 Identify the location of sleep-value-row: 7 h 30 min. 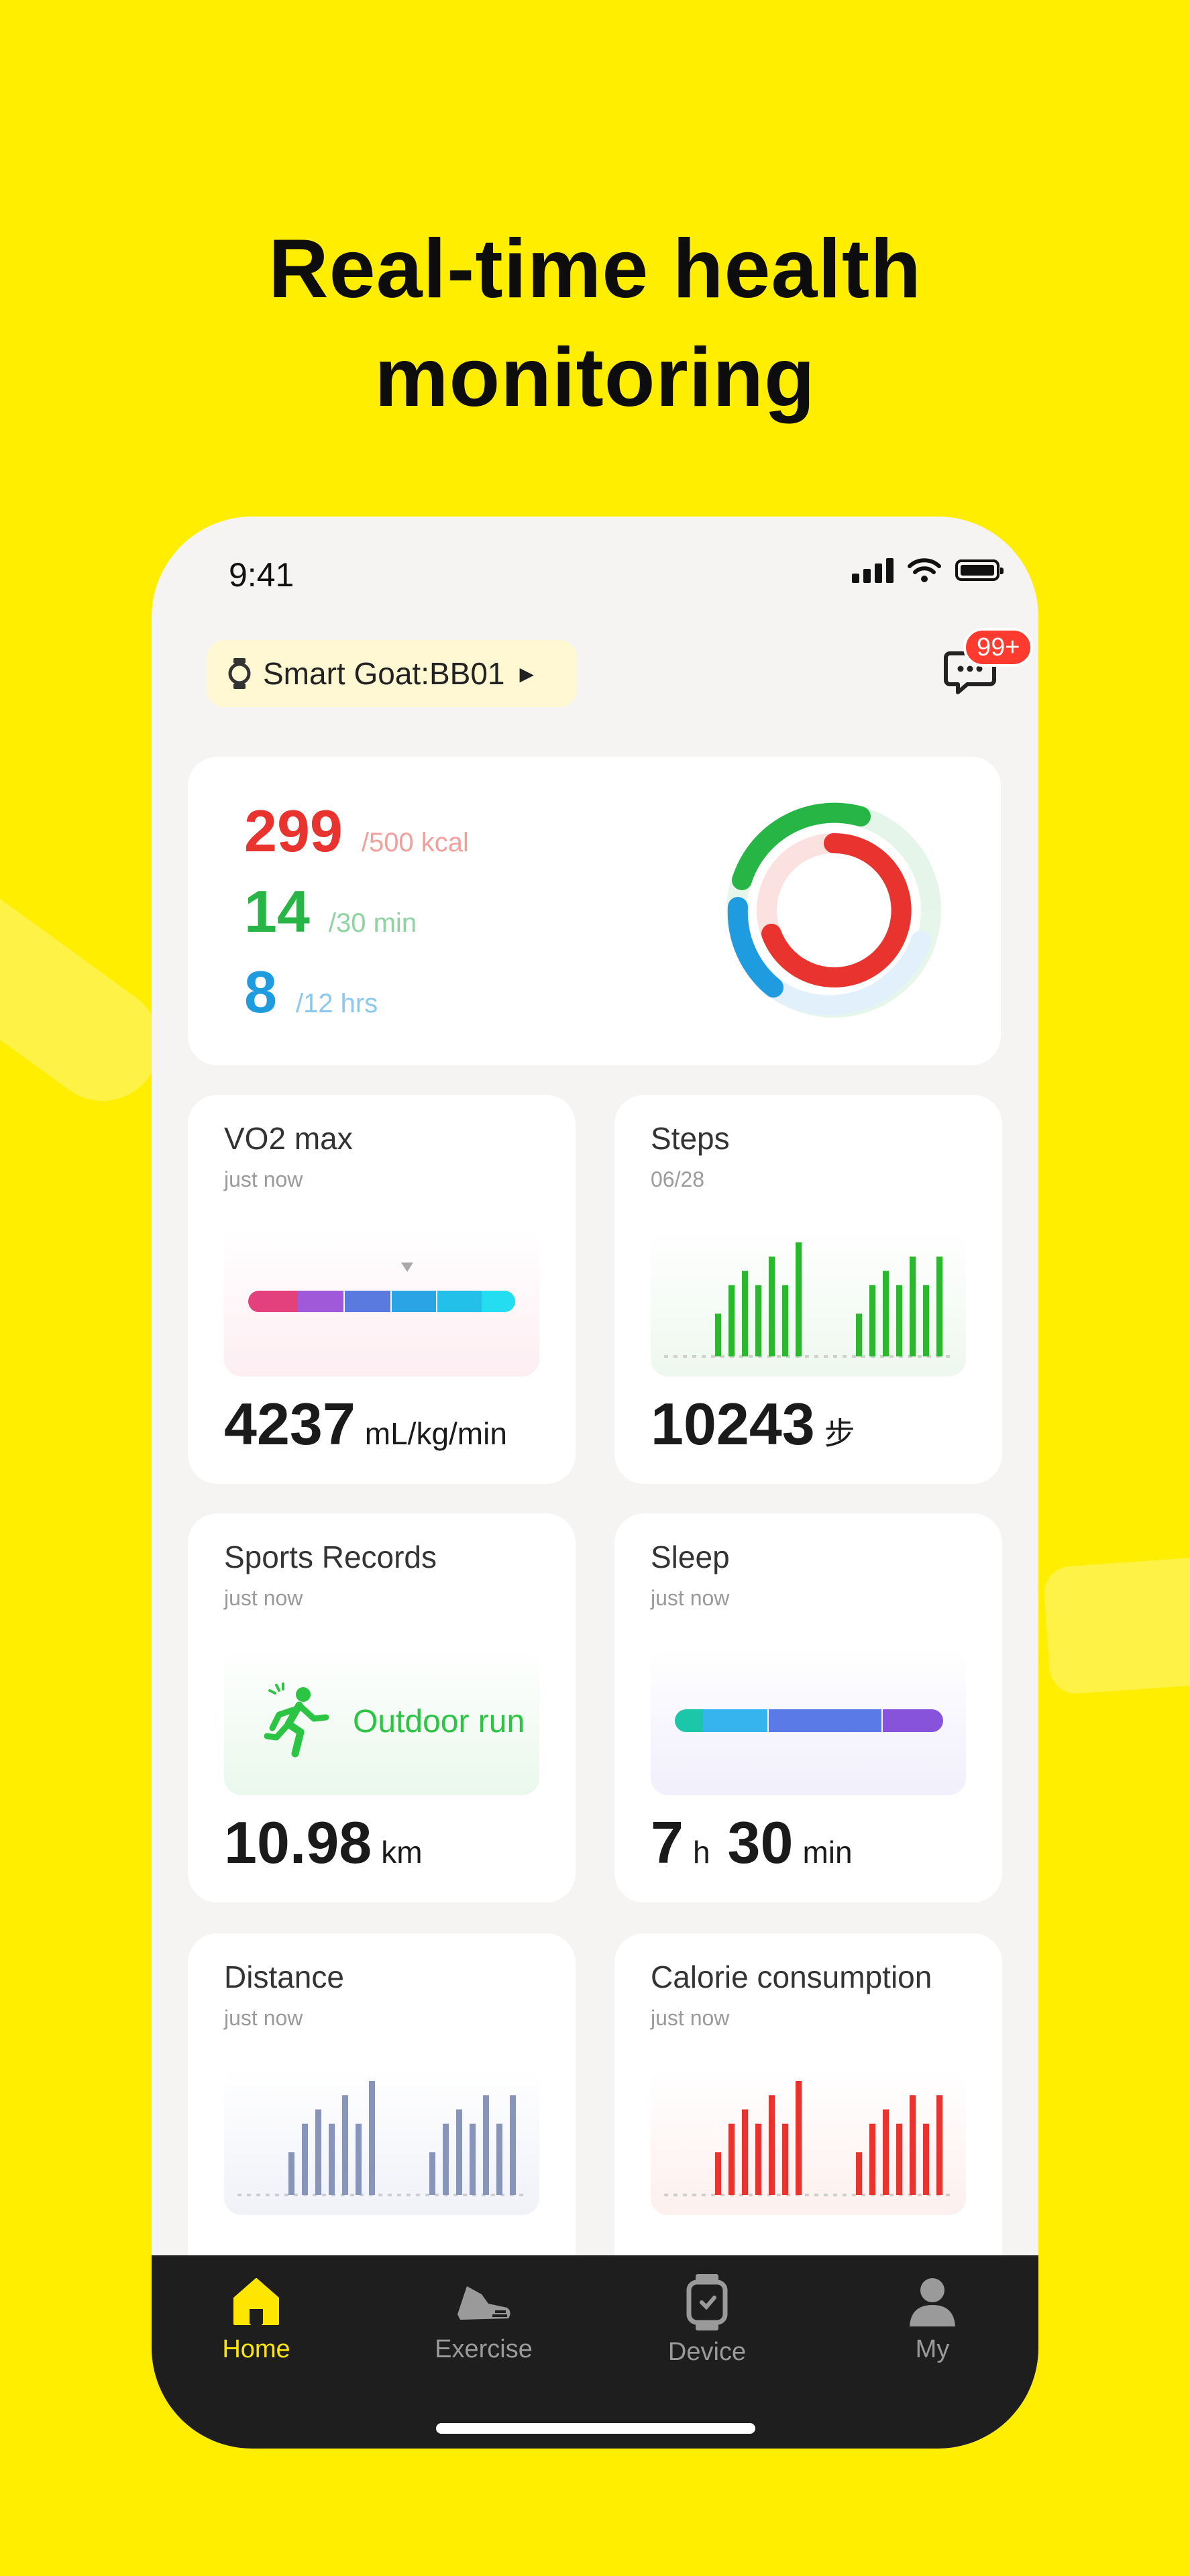
(760, 1843).